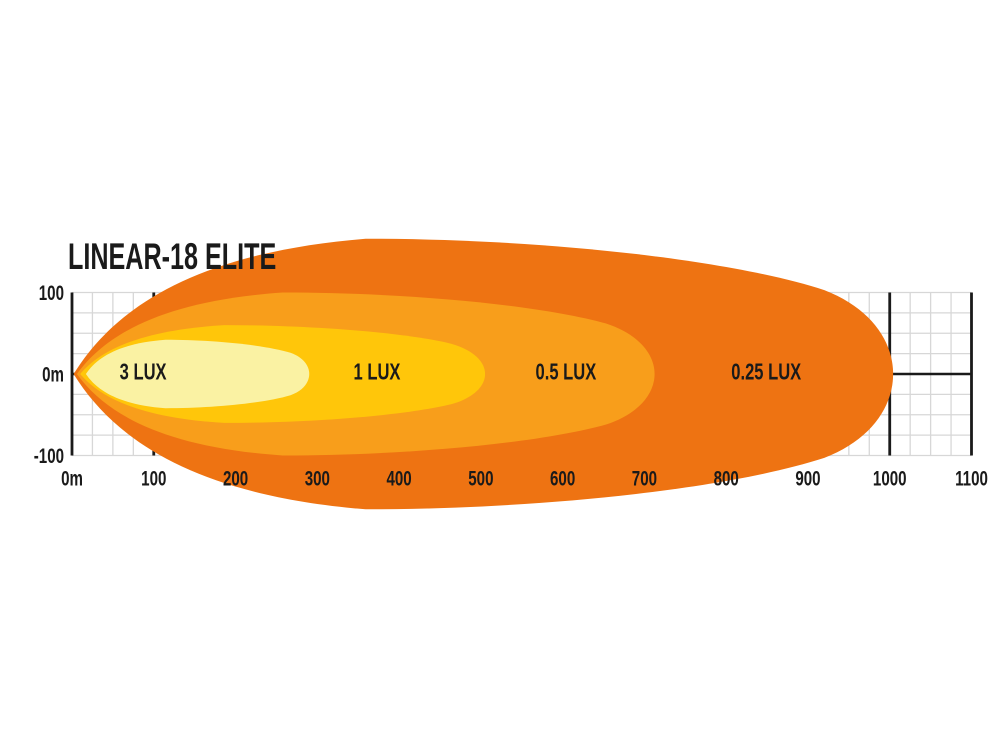 The height and width of the screenshot is (750, 1000). Describe the element at coordinates (566, 372) in the screenshot. I see `zone-label: 0.5 LUX` at that location.